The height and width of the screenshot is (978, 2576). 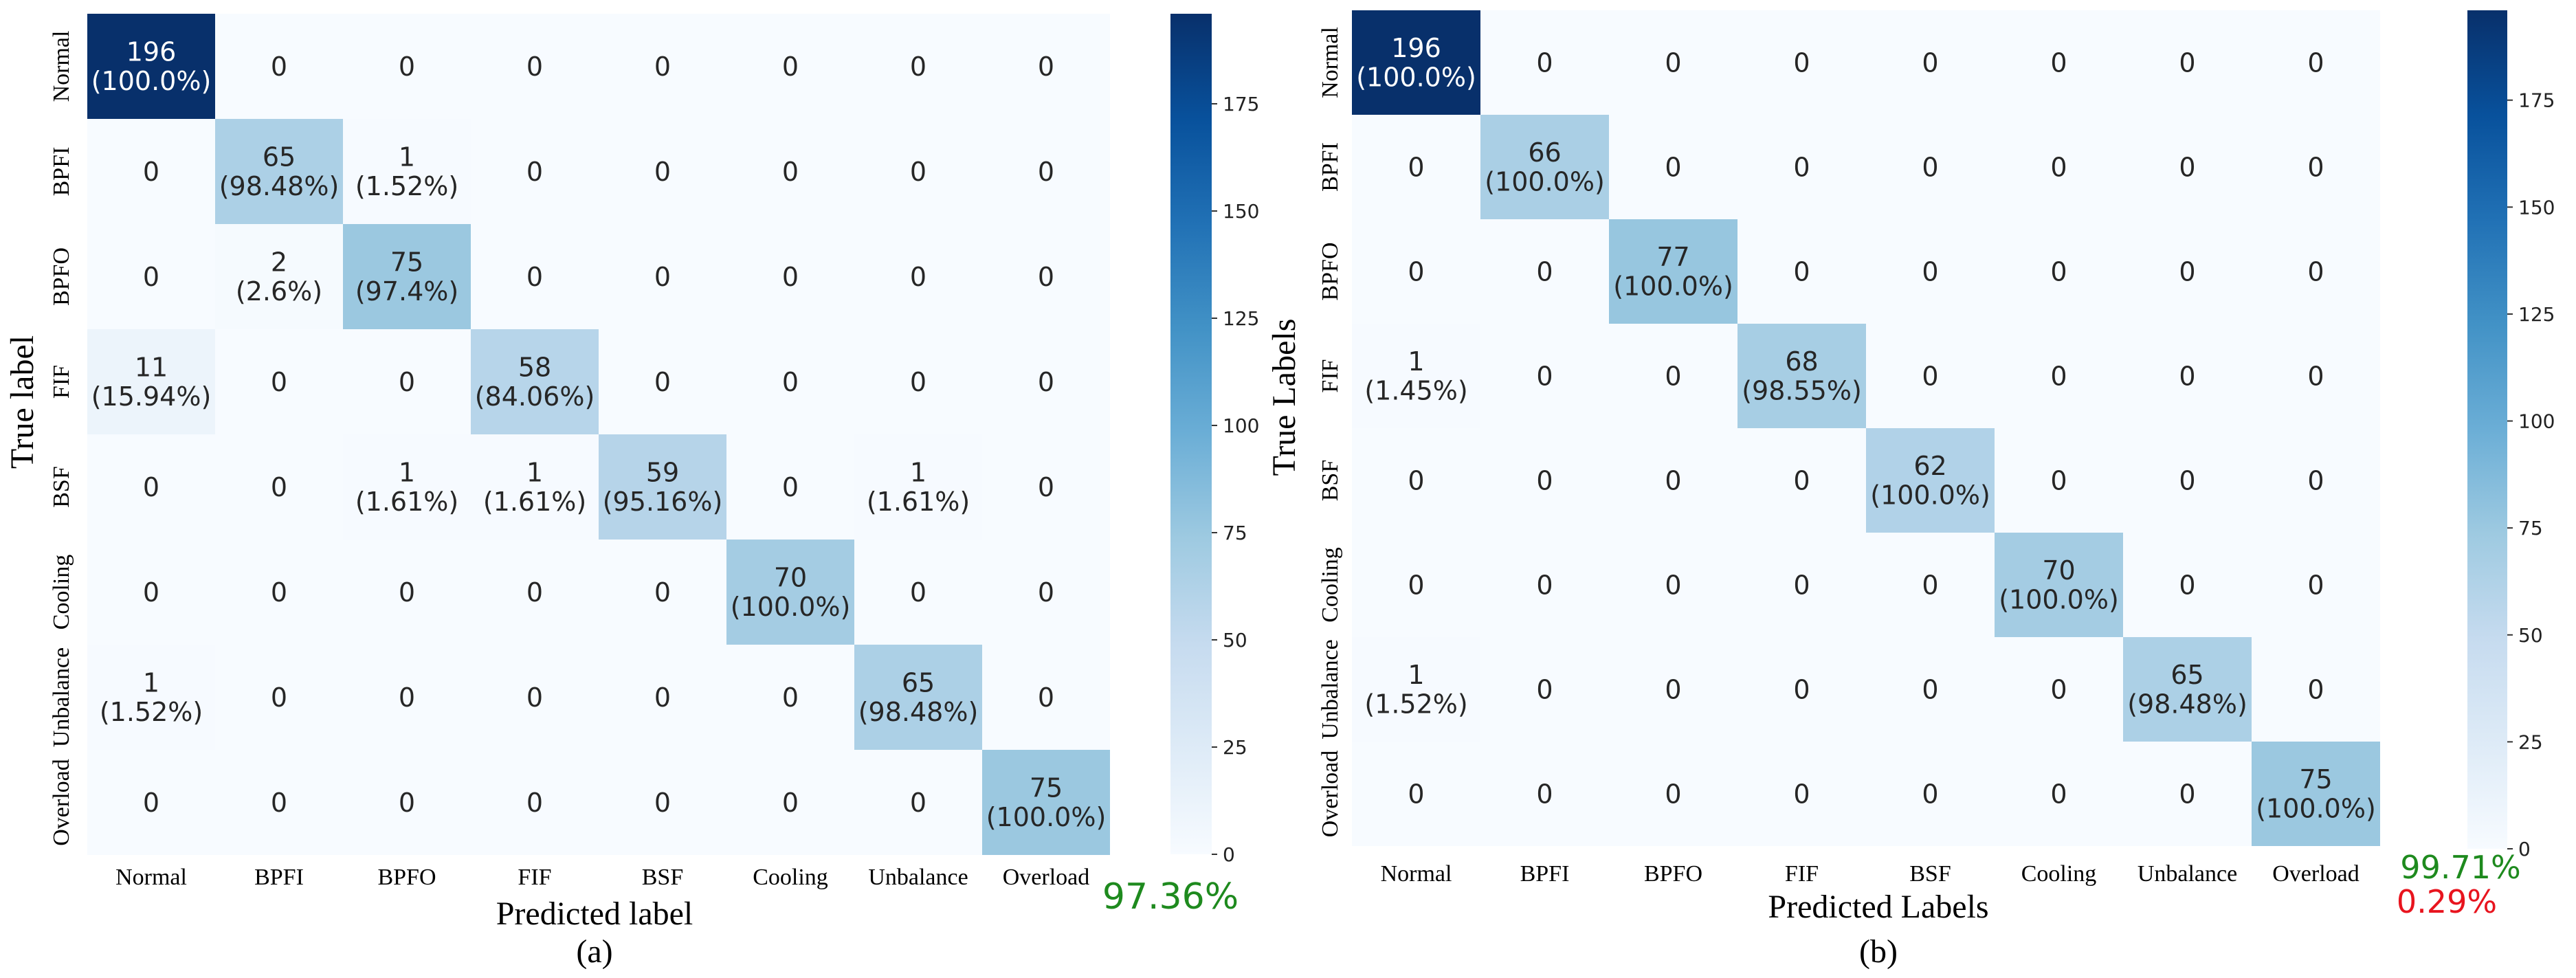 I want to click on cell-value-label: 2 (2.6%), so click(x=279, y=277).